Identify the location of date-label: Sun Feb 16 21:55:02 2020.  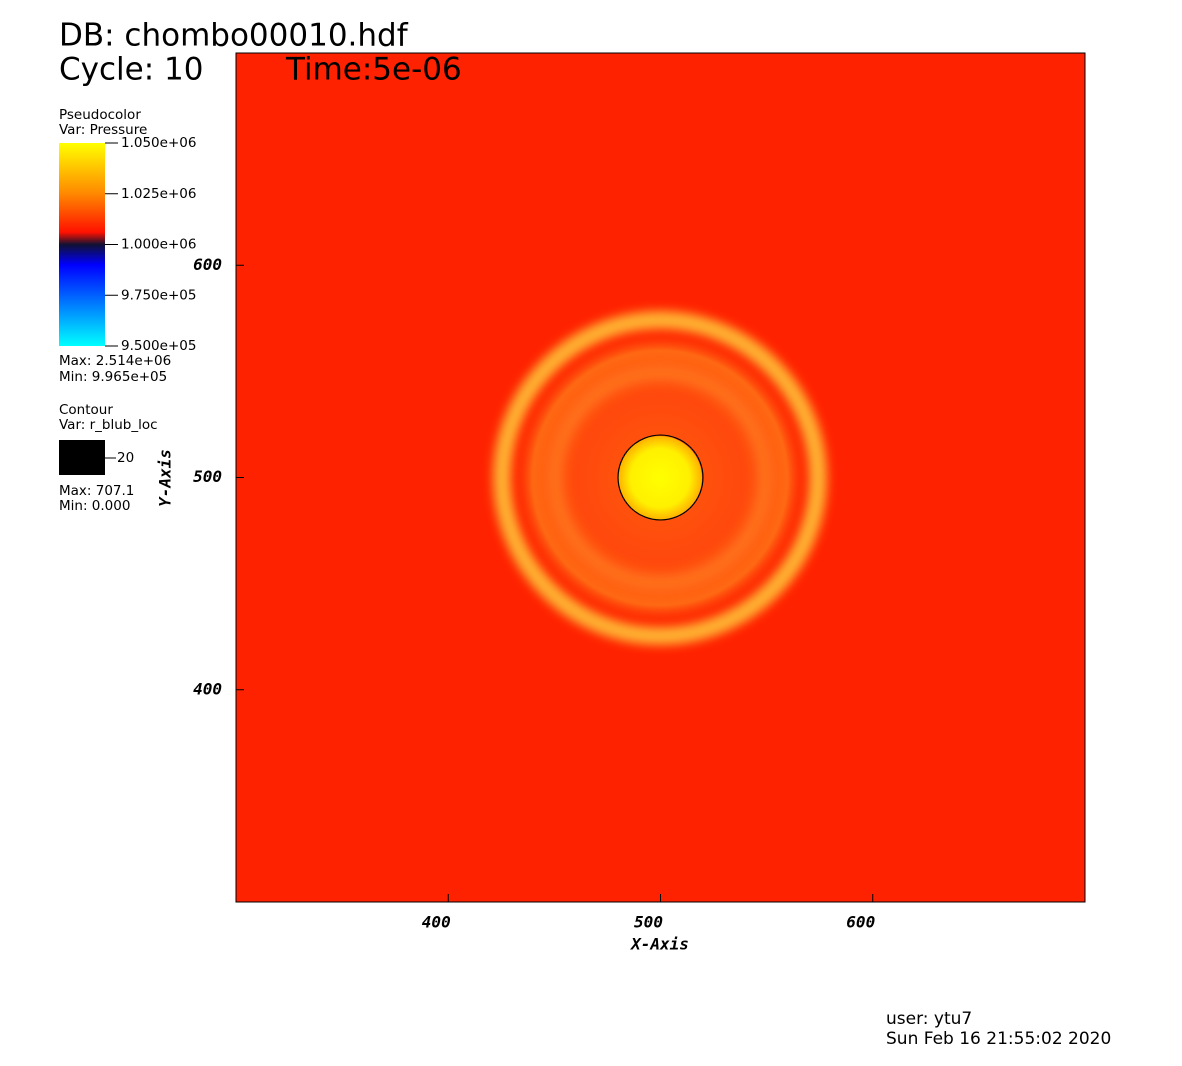
(998, 1039).